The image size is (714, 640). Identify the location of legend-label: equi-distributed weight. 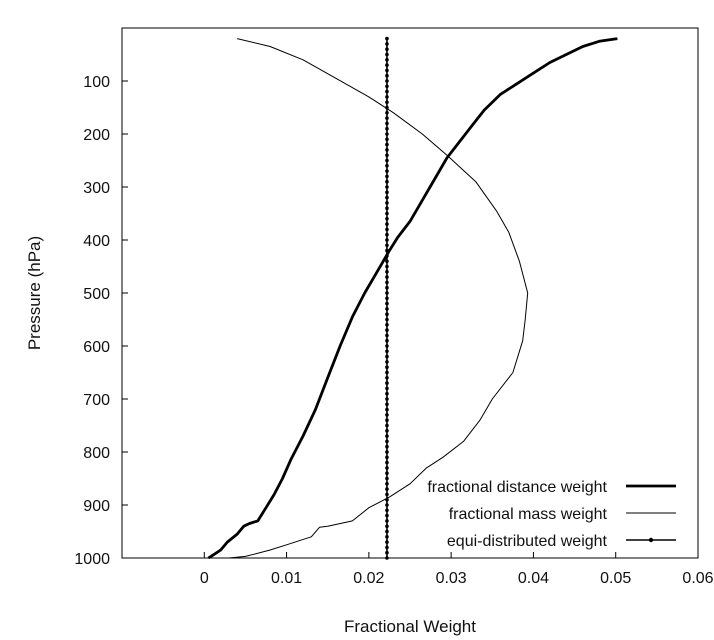
(527, 541).